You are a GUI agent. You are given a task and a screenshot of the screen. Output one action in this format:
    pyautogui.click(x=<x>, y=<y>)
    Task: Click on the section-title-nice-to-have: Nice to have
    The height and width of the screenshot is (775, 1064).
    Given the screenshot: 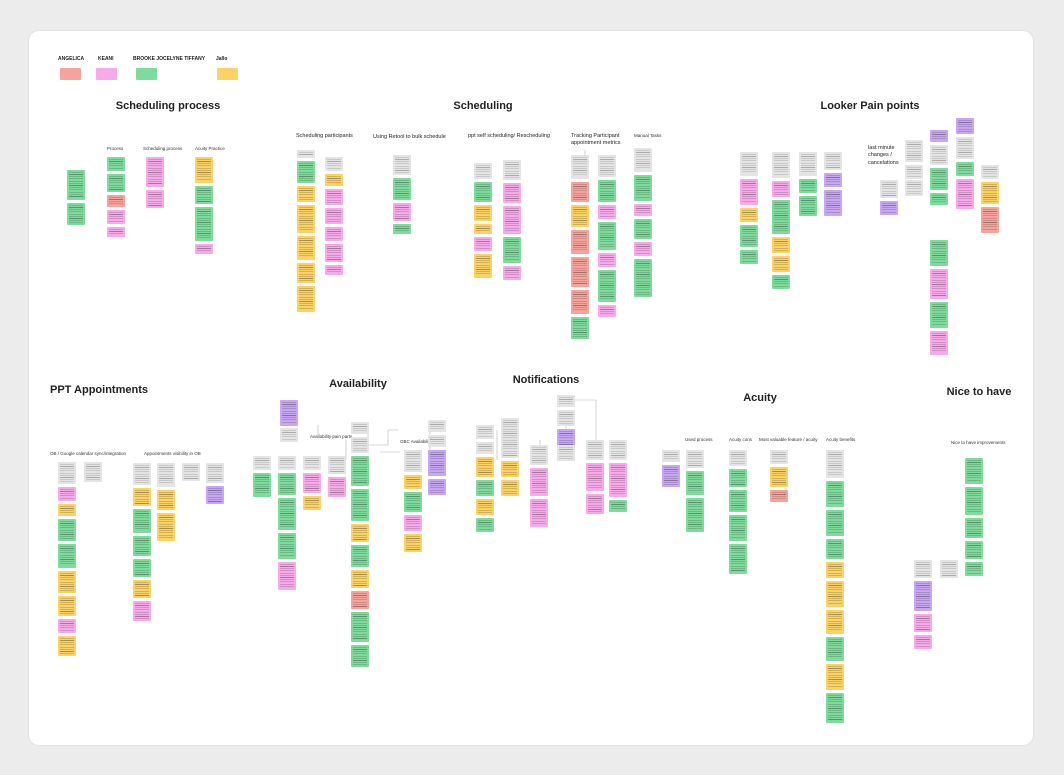 What is the action you would take?
    pyautogui.click(x=979, y=392)
    